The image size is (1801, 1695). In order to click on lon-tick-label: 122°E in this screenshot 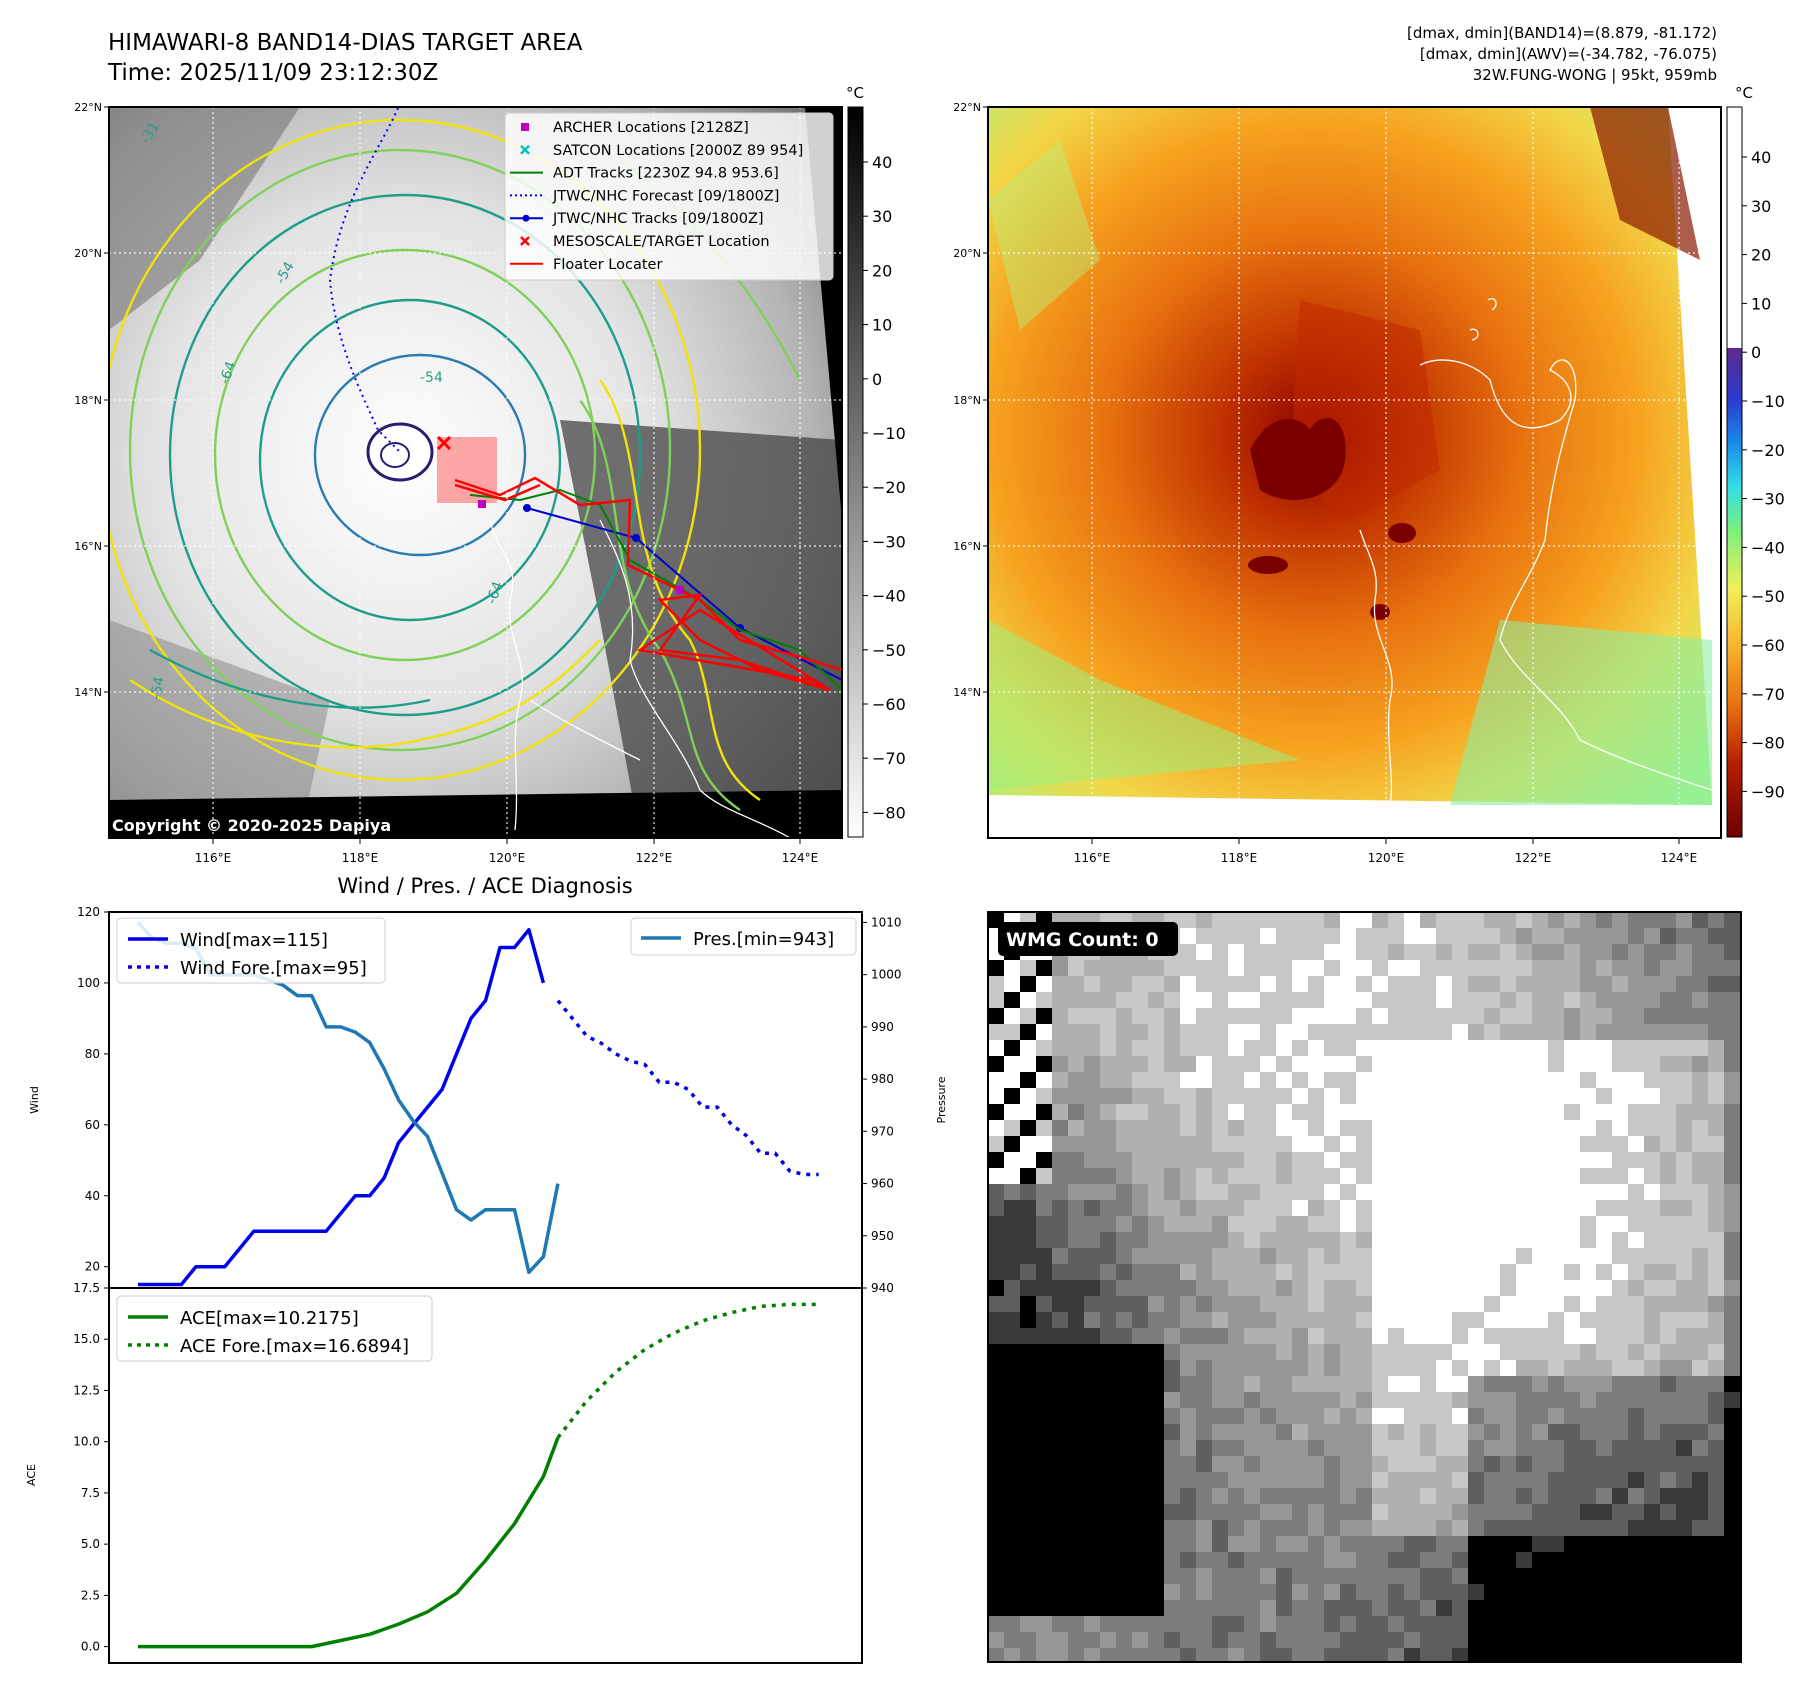, I will do `click(1533, 858)`.